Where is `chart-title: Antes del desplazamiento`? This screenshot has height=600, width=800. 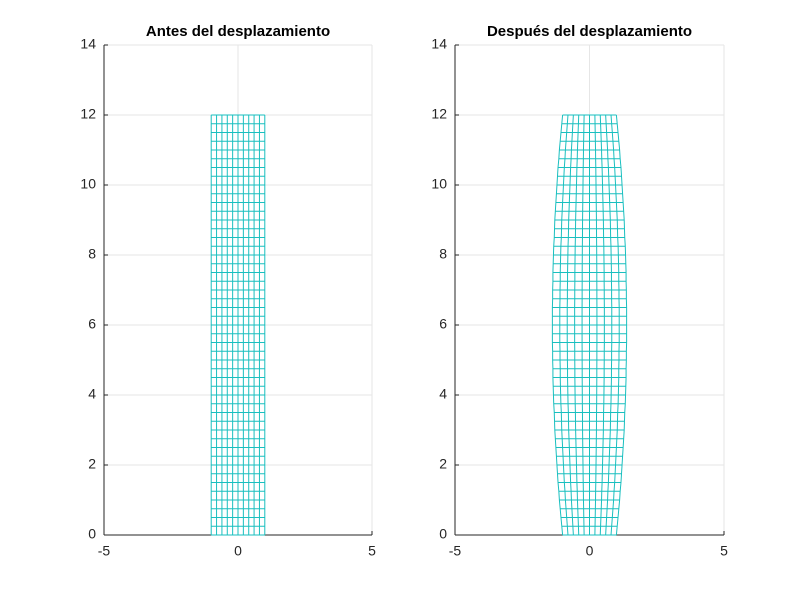
chart-title: Antes del desplazamiento is located at coordinates (238, 31).